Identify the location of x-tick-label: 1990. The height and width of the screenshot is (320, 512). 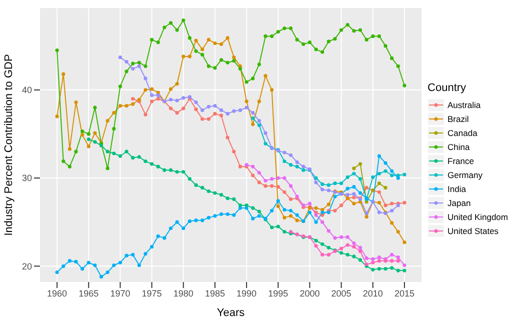
(246, 293).